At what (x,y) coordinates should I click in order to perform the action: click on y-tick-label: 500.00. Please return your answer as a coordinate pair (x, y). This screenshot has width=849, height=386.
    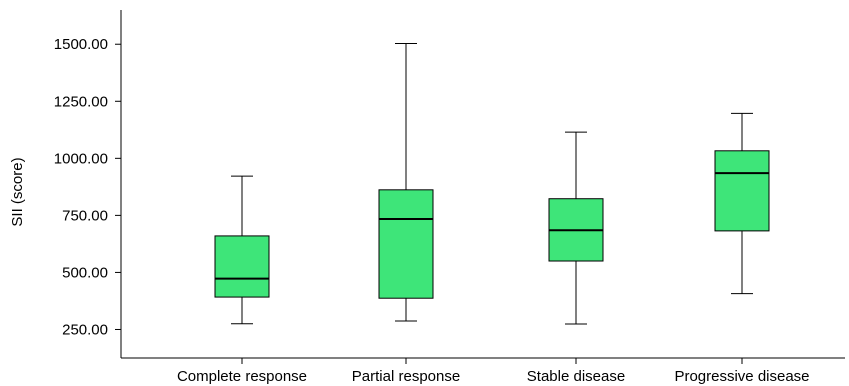
    Looking at the image, I should click on (85, 272).